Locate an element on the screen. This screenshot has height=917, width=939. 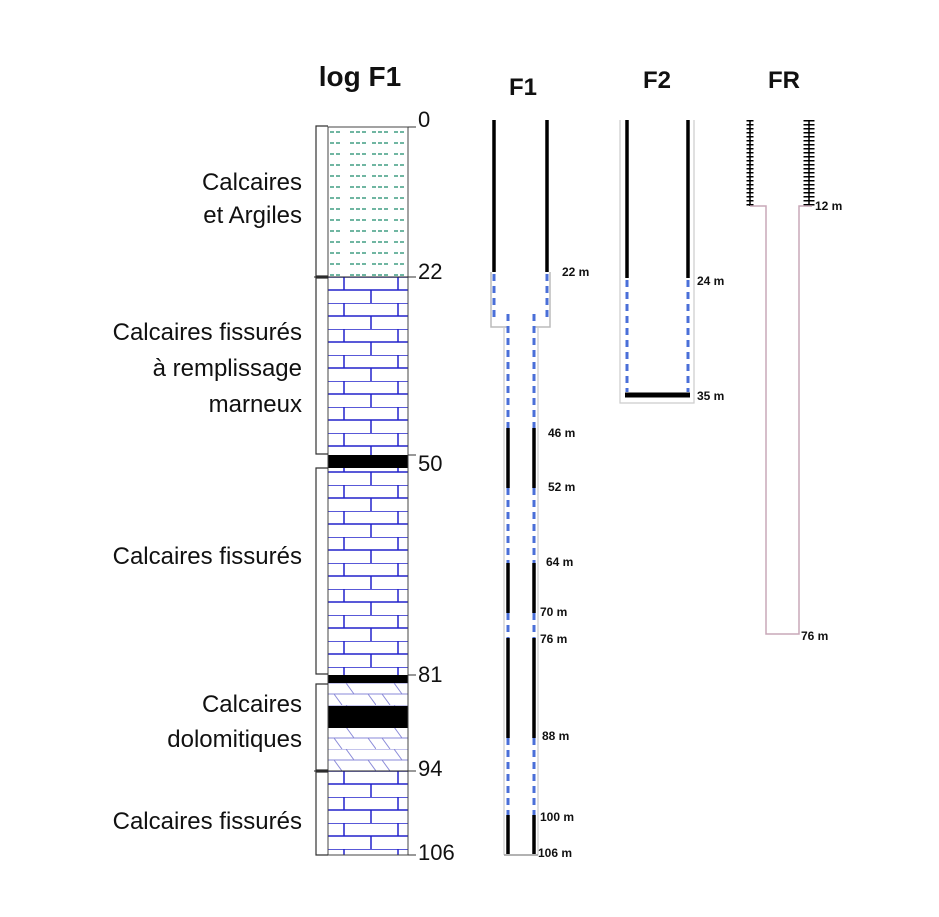
unit-label: marneux is located at coordinates (255, 404).